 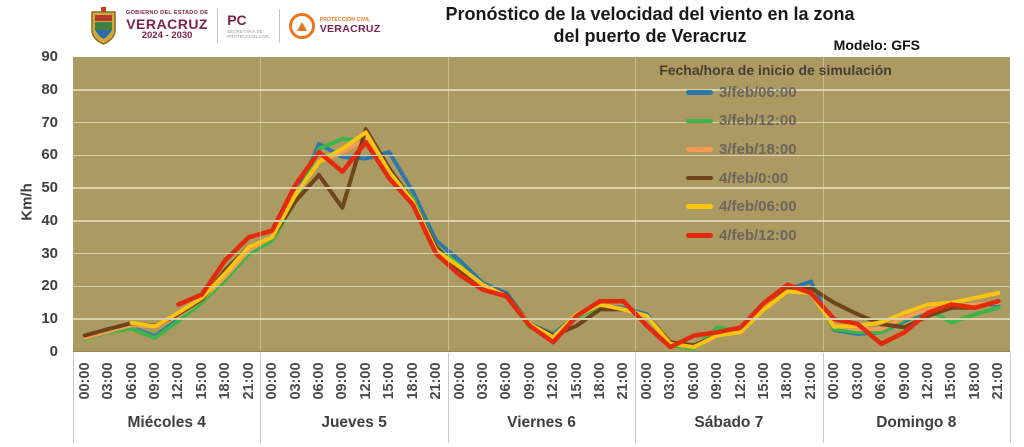 I want to click on legend-item: 3/feb/06:00, so click(x=775, y=92).